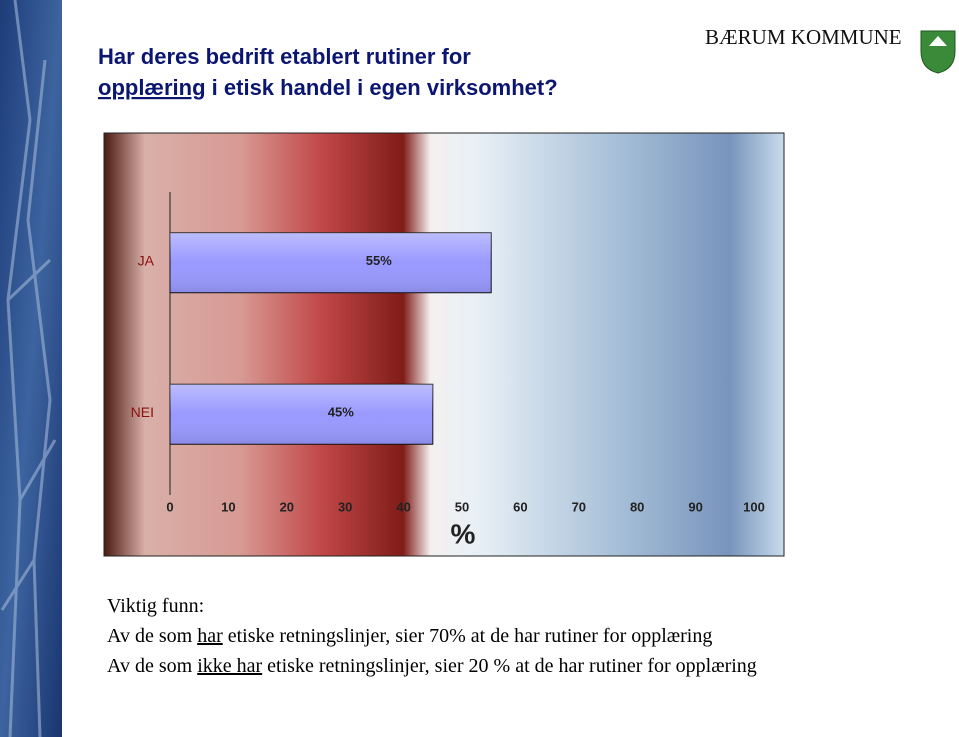 Image resolution: width=959 pixels, height=737 pixels. What do you see at coordinates (385, 87) in the screenshot?
I see `title-rest: i etisk handel i egen virksomhet?` at bounding box center [385, 87].